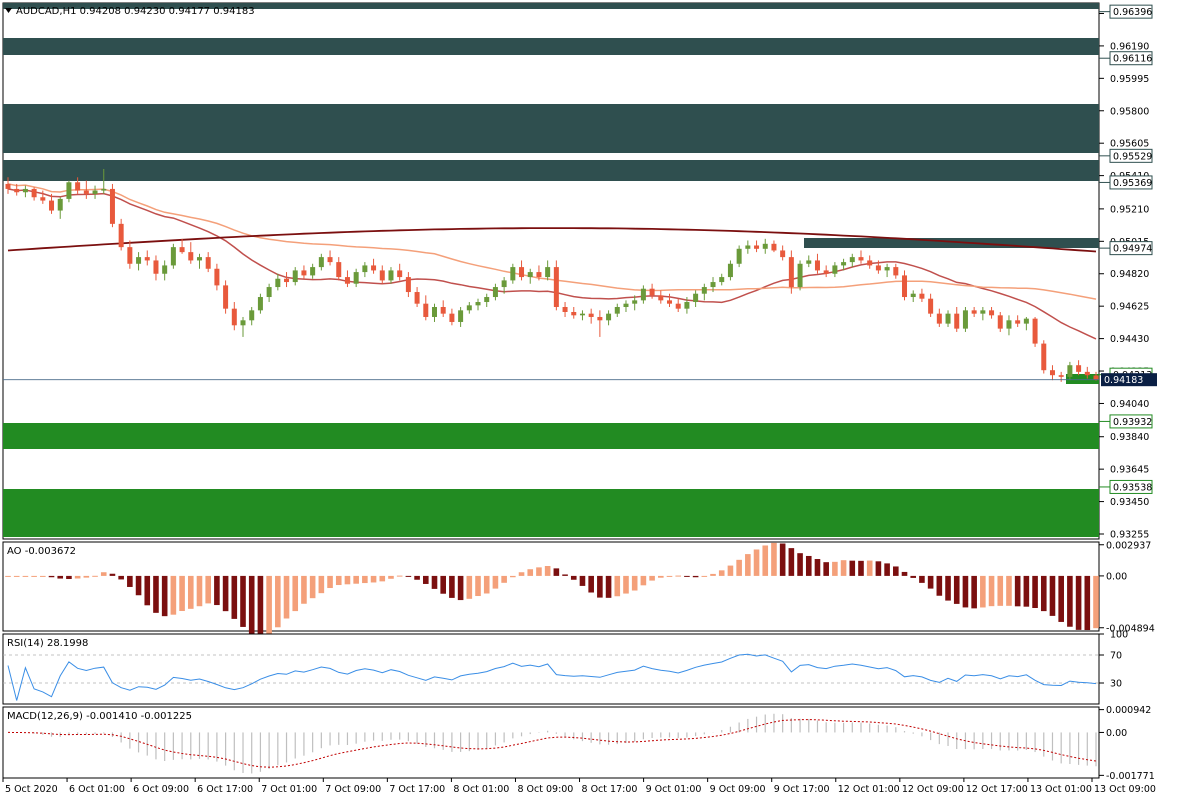  I want to click on ao-panel, so click(551, 586).